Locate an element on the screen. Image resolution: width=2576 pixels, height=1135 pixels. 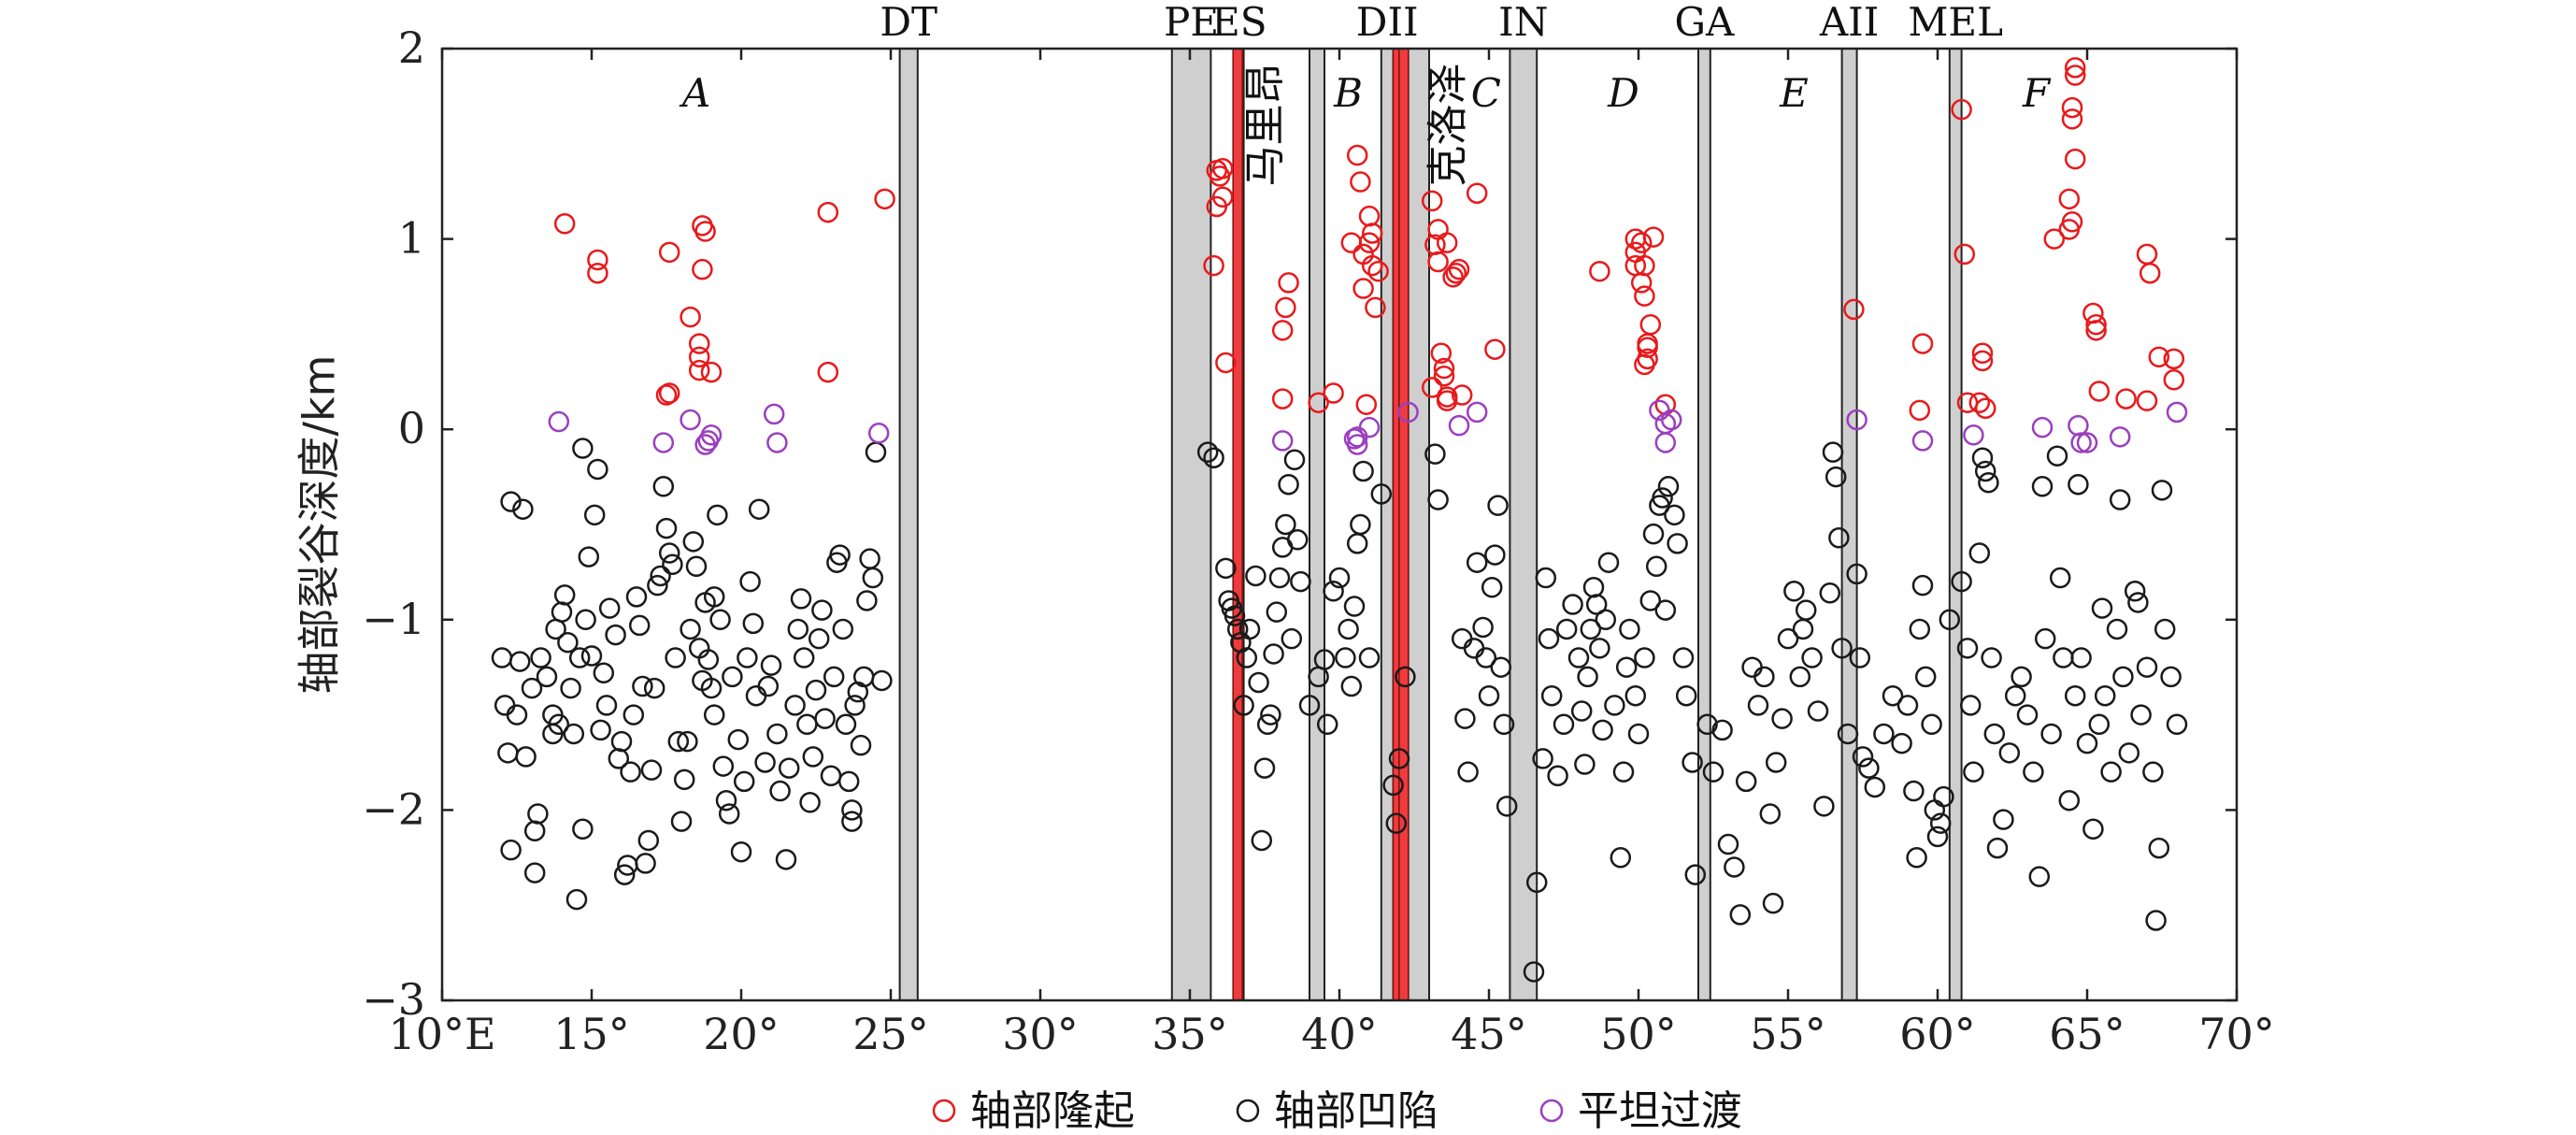
fracture-zone-label: ES is located at coordinates (1239, 22).